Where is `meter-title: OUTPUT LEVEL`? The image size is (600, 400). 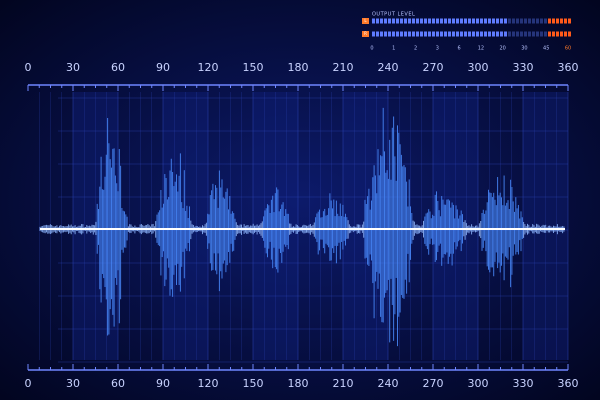 meter-title: OUTPUT LEVEL is located at coordinates (393, 15).